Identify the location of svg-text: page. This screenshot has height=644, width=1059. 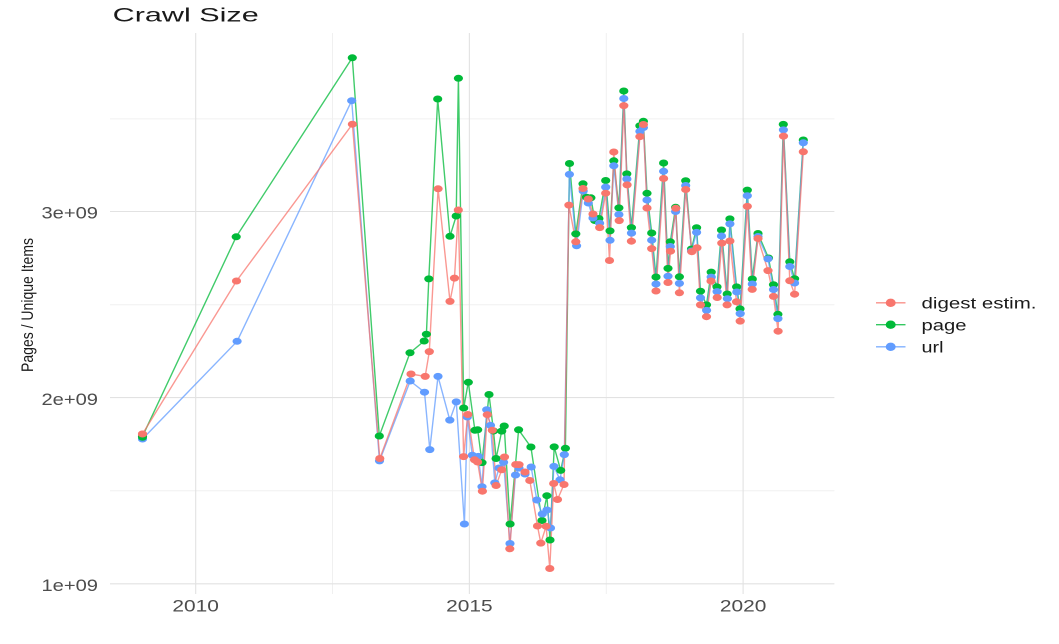
(944, 325).